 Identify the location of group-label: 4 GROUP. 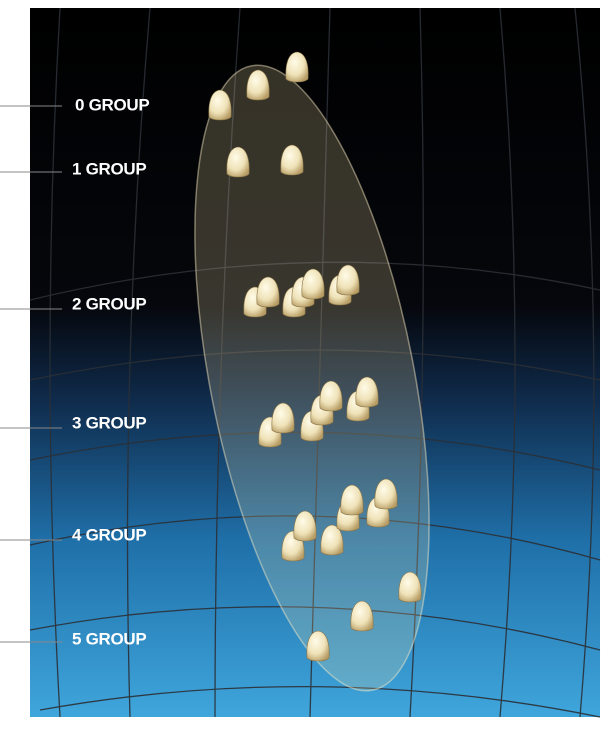
(109, 534).